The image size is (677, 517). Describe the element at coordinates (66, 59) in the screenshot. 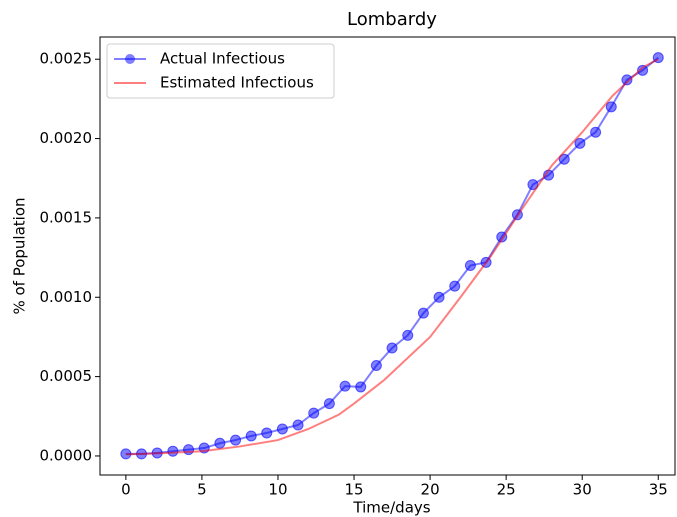

I see `y-tick-label: 0.0025` at that location.